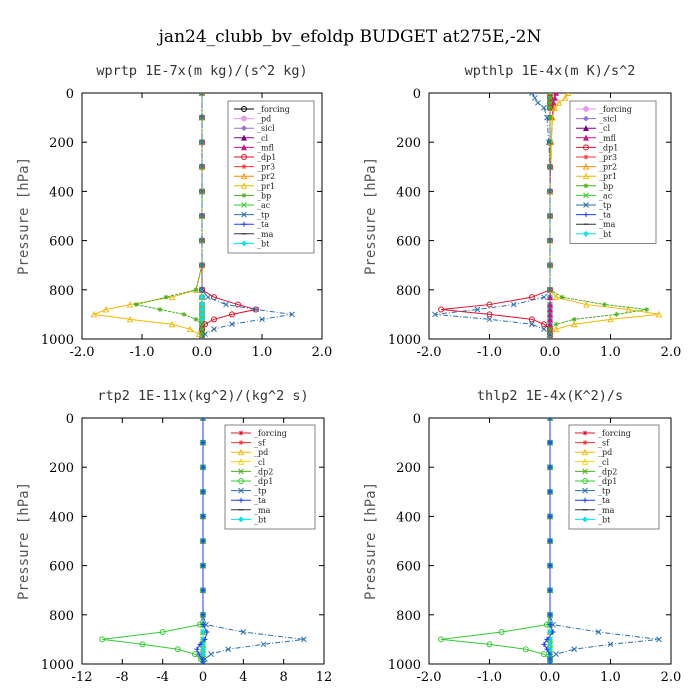 This screenshot has height=700, width=700. What do you see at coordinates (608, 157) in the screenshot?
I see `legend-label: _pr3` at bounding box center [608, 157].